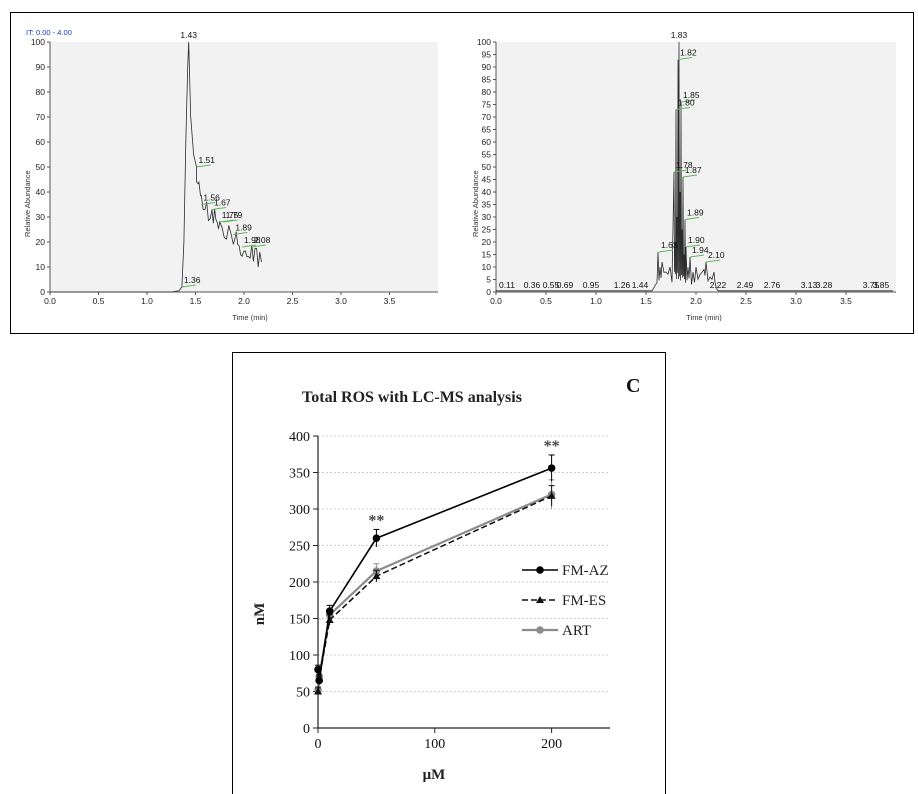 The image size is (918, 794). I want to click on y-tick-label: 300, so click(299, 510).